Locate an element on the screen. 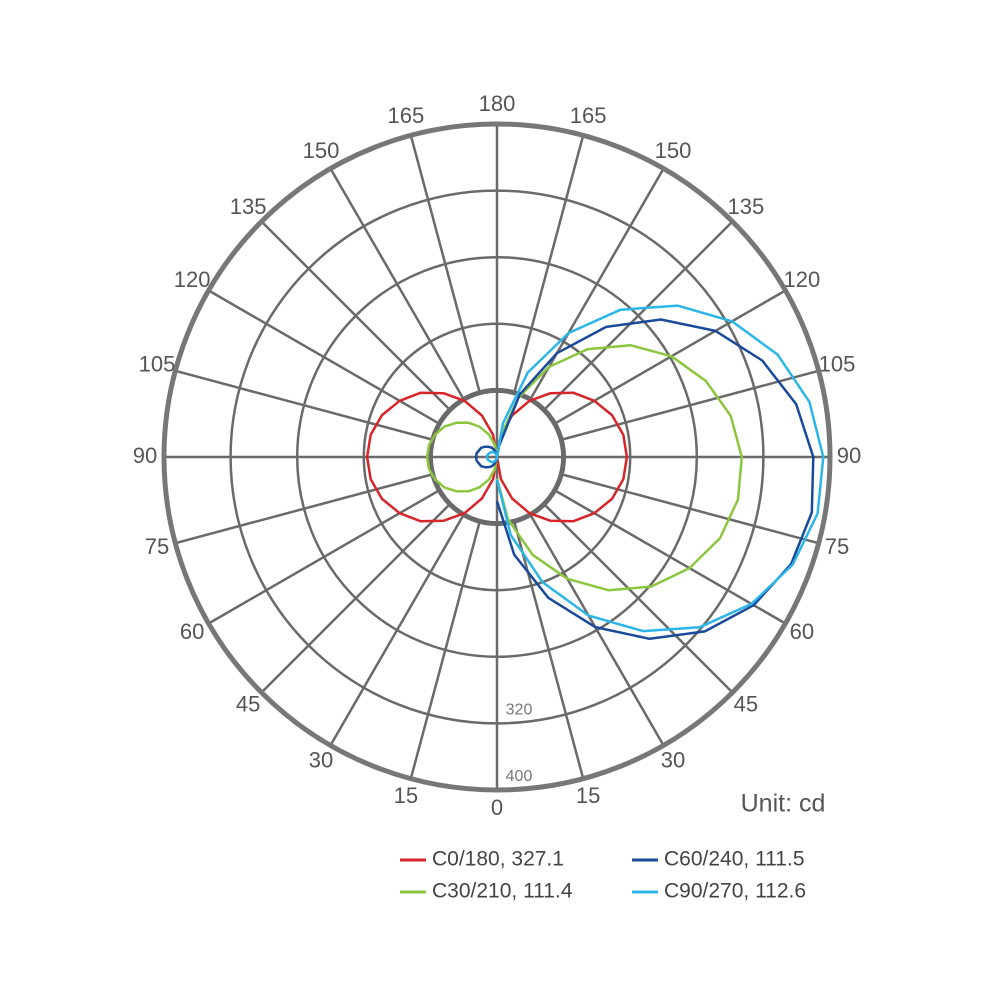 This screenshot has height=1000, width=1000. angle-label: 180 is located at coordinates (497, 103).